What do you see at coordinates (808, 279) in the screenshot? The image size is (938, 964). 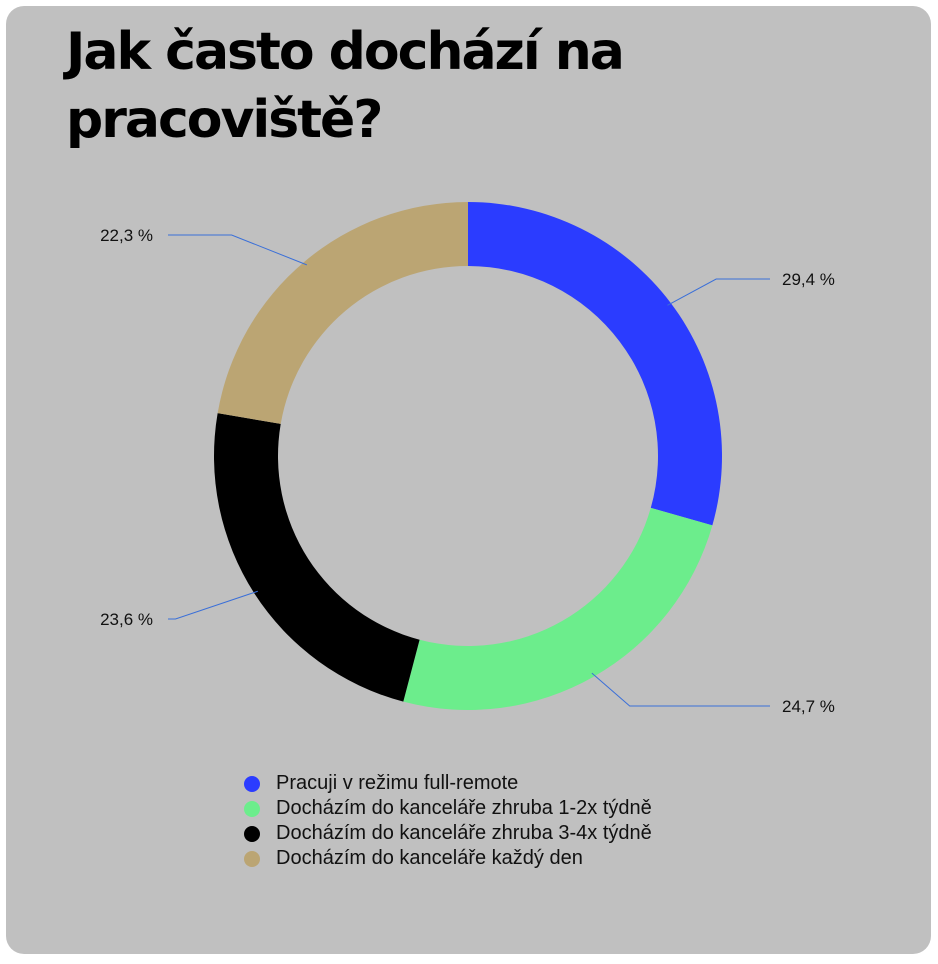 I see `data-label: 29,4 %` at bounding box center [808, 279].